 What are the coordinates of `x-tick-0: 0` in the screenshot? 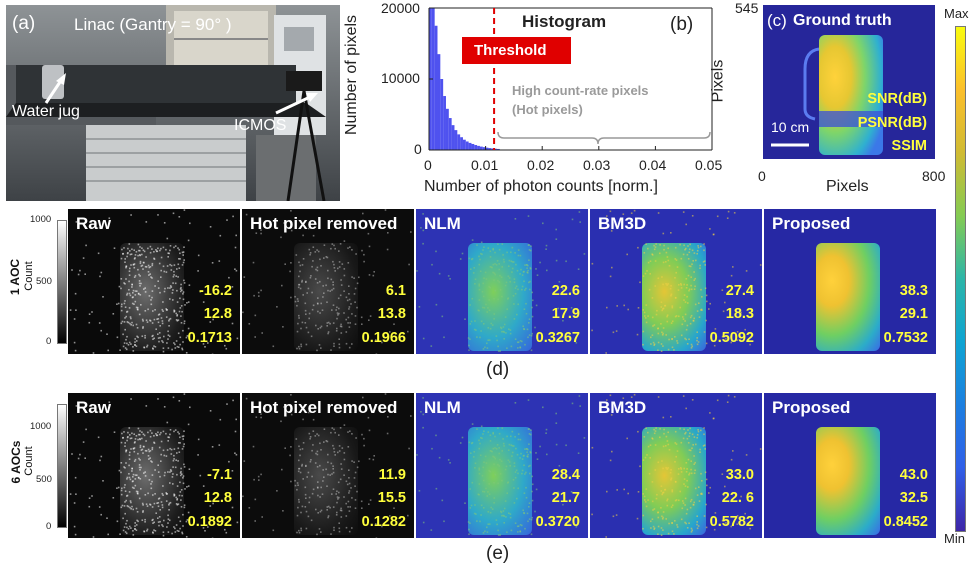 It's located at (428, 165).